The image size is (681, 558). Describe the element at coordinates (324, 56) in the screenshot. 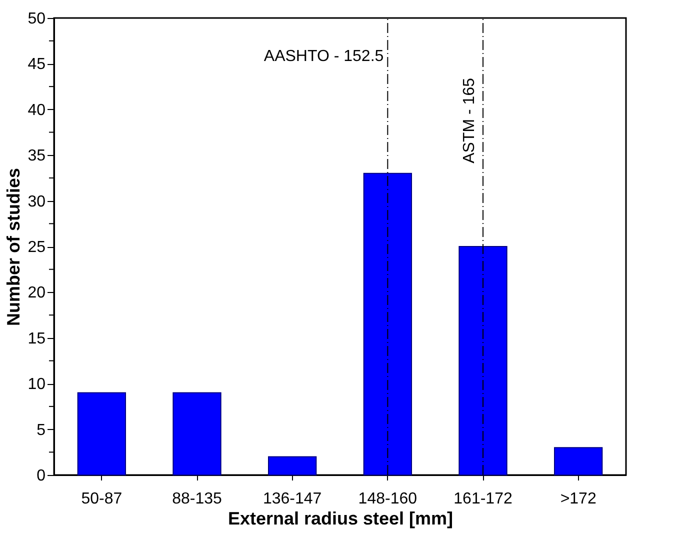

I see `ref-line-label: AASHTO - 152.5` at that location.